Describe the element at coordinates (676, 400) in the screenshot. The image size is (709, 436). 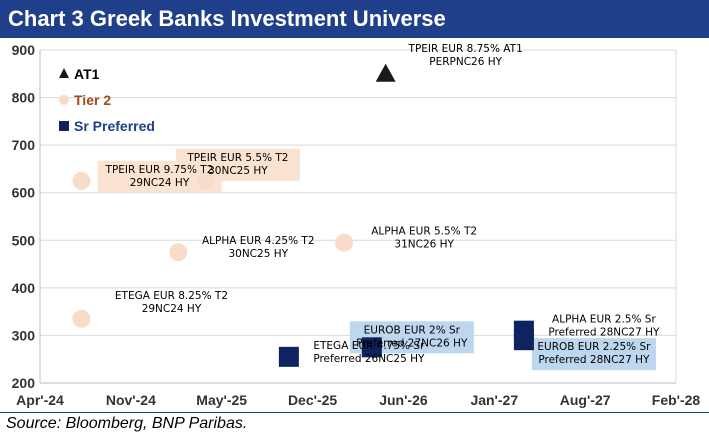
I see `x-tick-label: Feb'-28` at that location.